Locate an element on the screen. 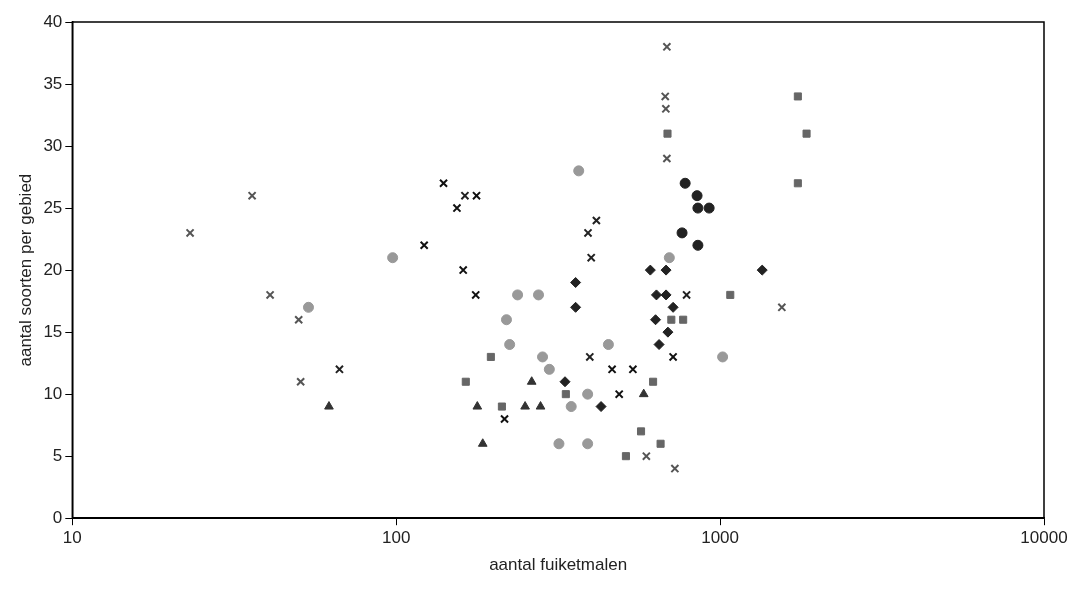 The image size is (1082, 592). x-tick-label: 1000 is located at coordinates (720, 538).